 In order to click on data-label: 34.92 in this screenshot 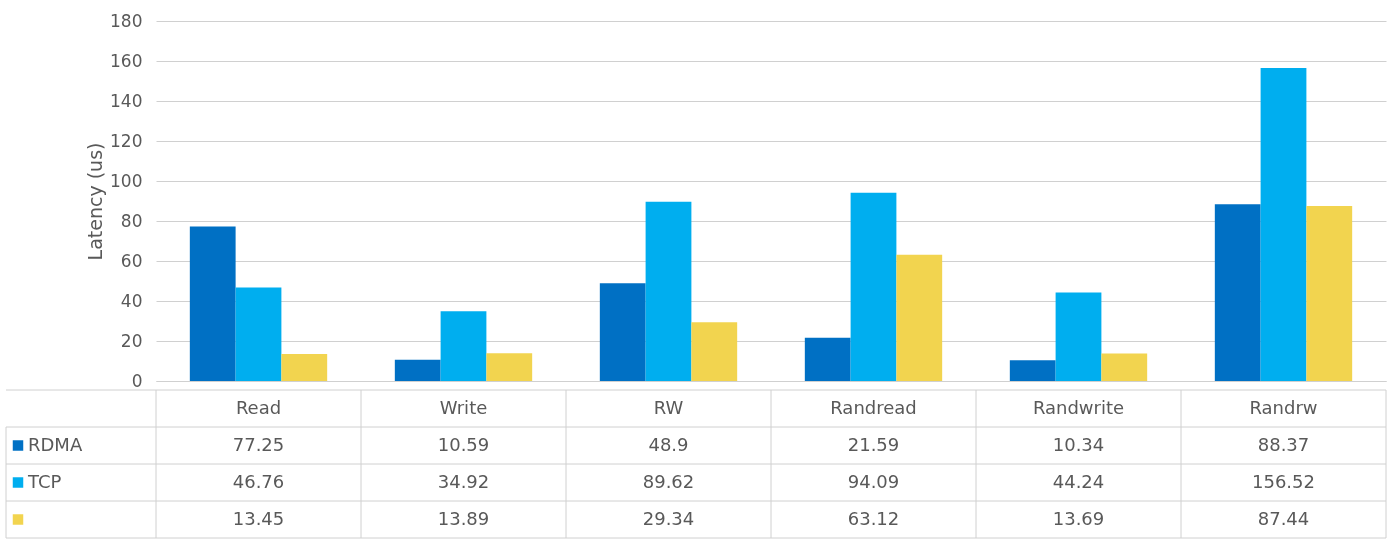, I will do `click(463, 481)`.